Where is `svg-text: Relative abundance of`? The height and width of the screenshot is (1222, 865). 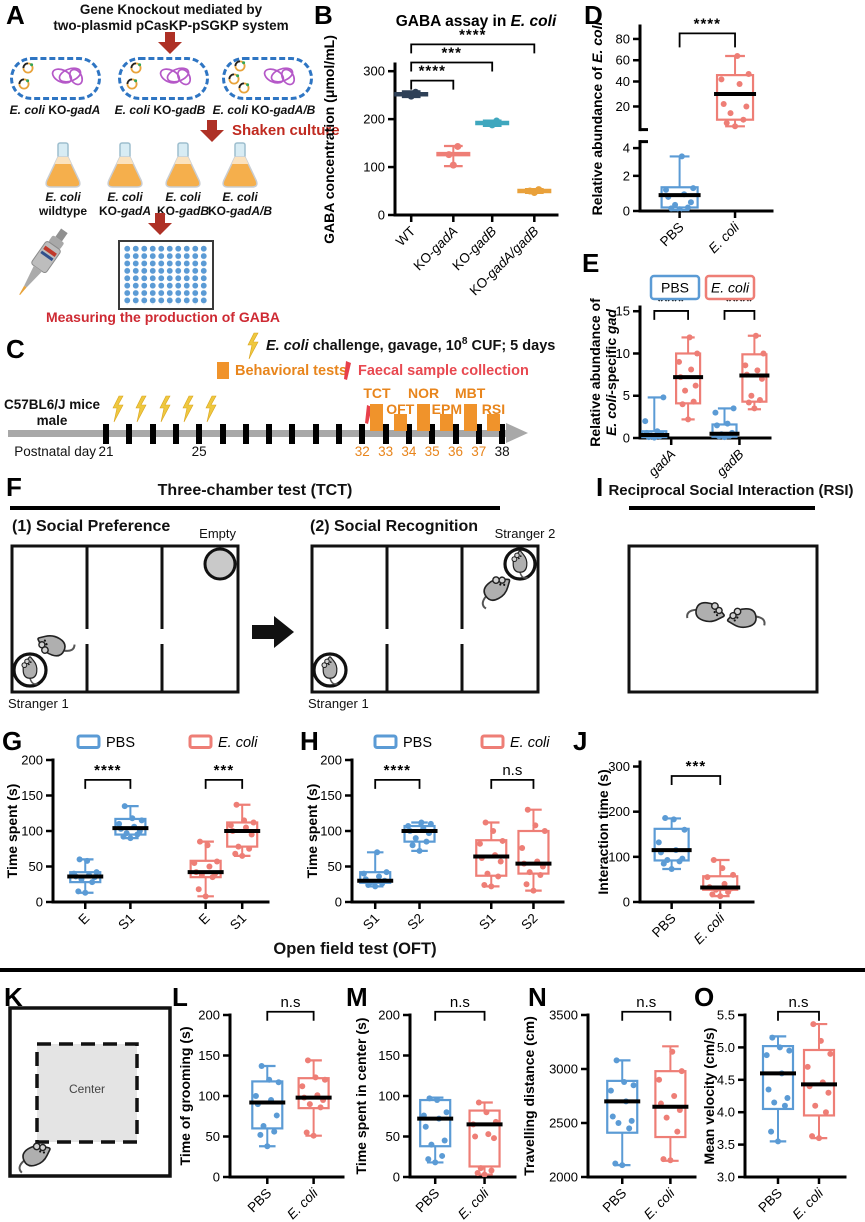
svg-text: Relative abundance of is located at coordinates (595, 372).